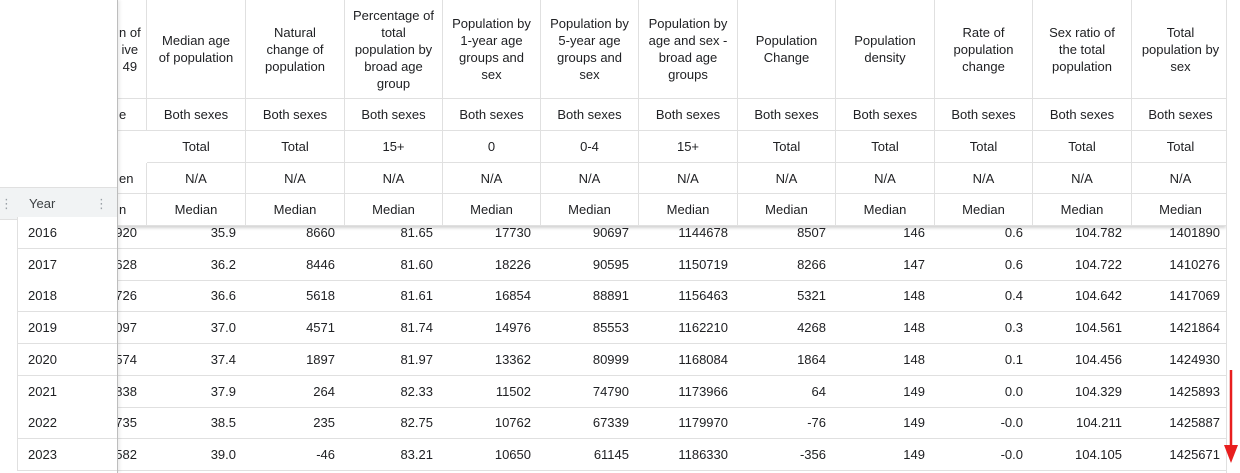 The height and width of the screenshot is (473, 1240). Describe the element at coordinates (394, 265) in the screenshot. I see `data-cell: 81.60` at that location.